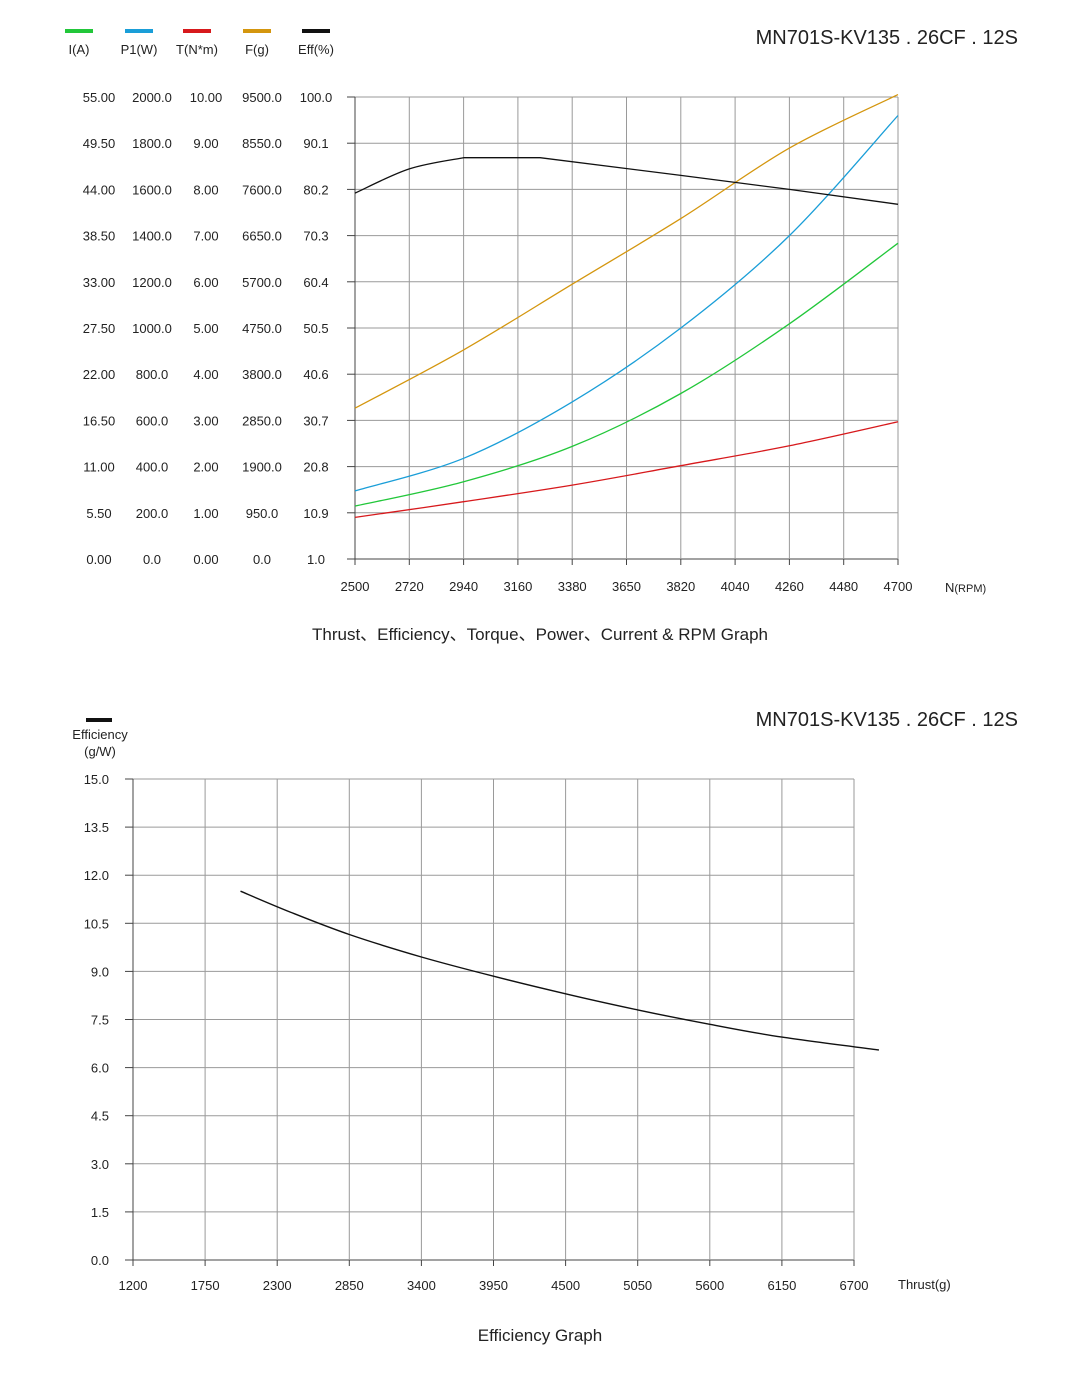  What do you see at coordinates (315, 143) in the screenshot?
I see `y-tick-label: 90.1` at bounding box center [315, 143].